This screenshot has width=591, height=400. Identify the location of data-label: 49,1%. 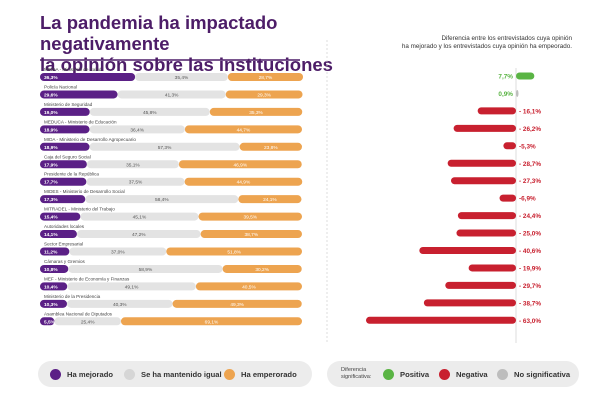
(132, 287).